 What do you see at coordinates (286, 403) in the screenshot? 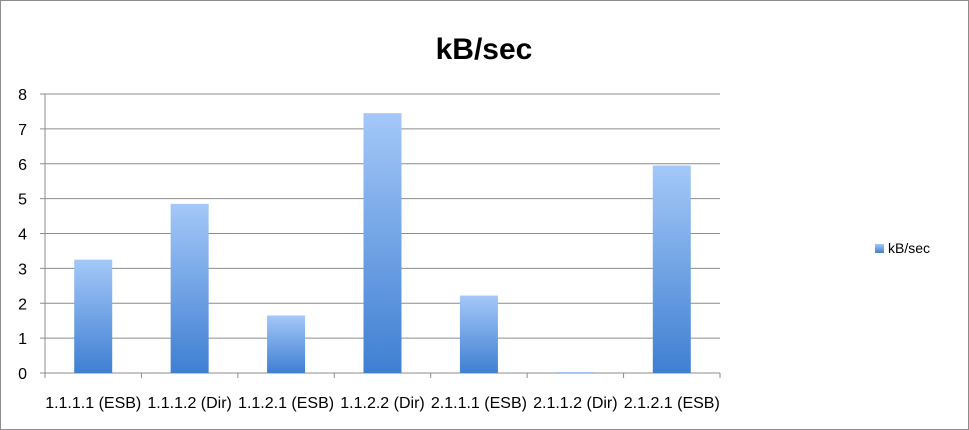
I see `x-tick-label: 1.1.2.1 (ESB)` at bounding box center [286, 403].